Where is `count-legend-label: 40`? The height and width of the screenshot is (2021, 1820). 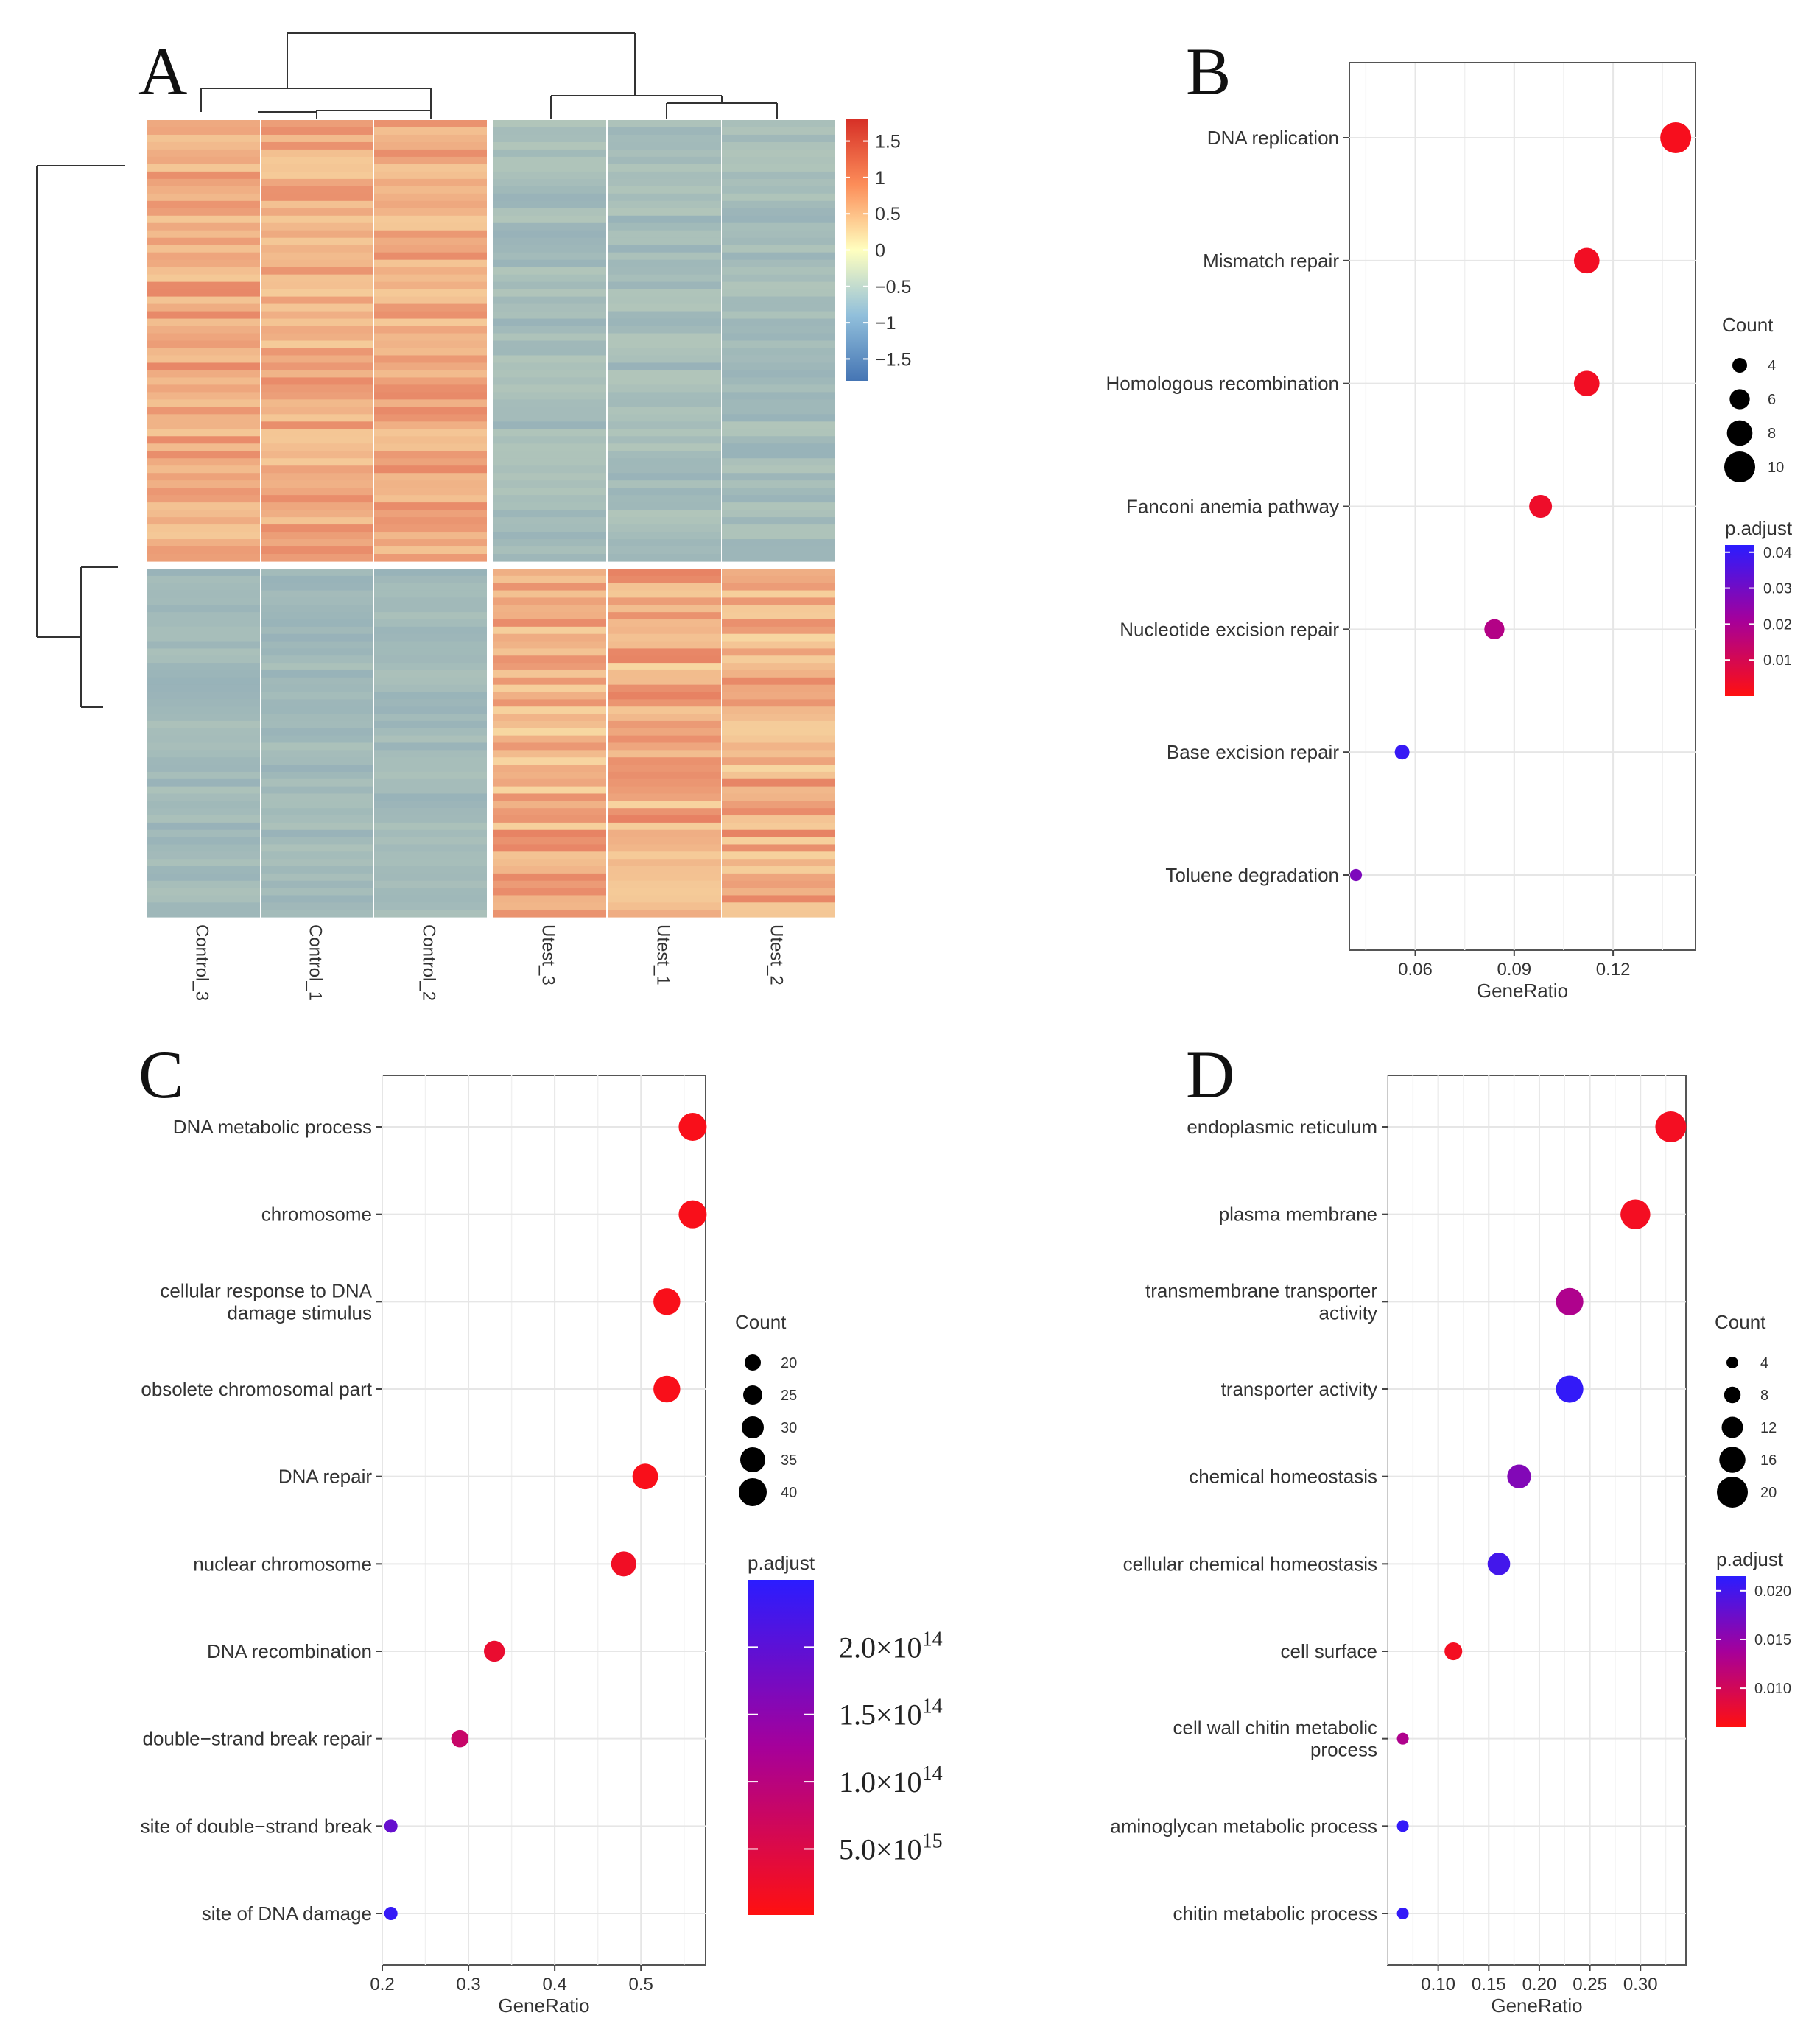 count-legend-label: 40 is located at coordinates (789, 1493).